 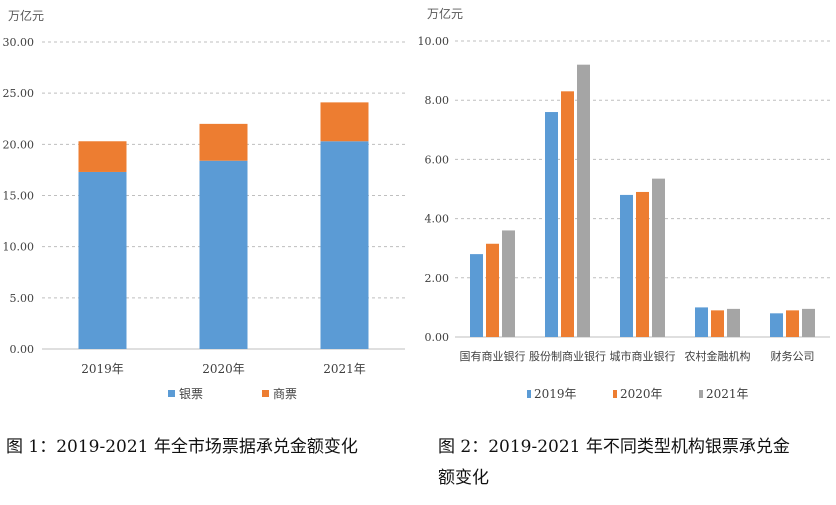 What do you see at coordinates (22, 298) in the screenshot?
I see `y-tick-label: 5.00` at bounding box center [22, 298].